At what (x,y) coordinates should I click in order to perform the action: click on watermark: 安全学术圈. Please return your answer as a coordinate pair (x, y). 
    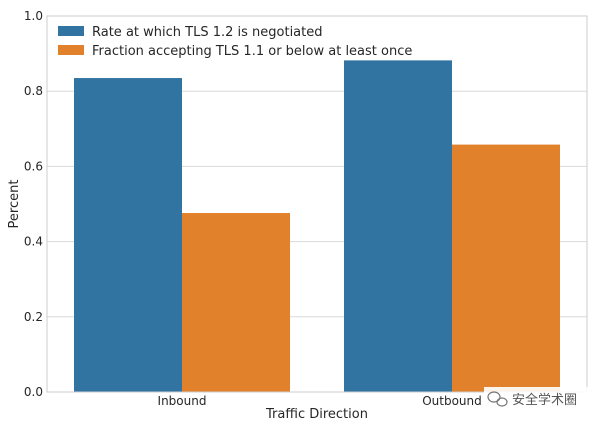
    Looking at the image, I should click on (540, 399).